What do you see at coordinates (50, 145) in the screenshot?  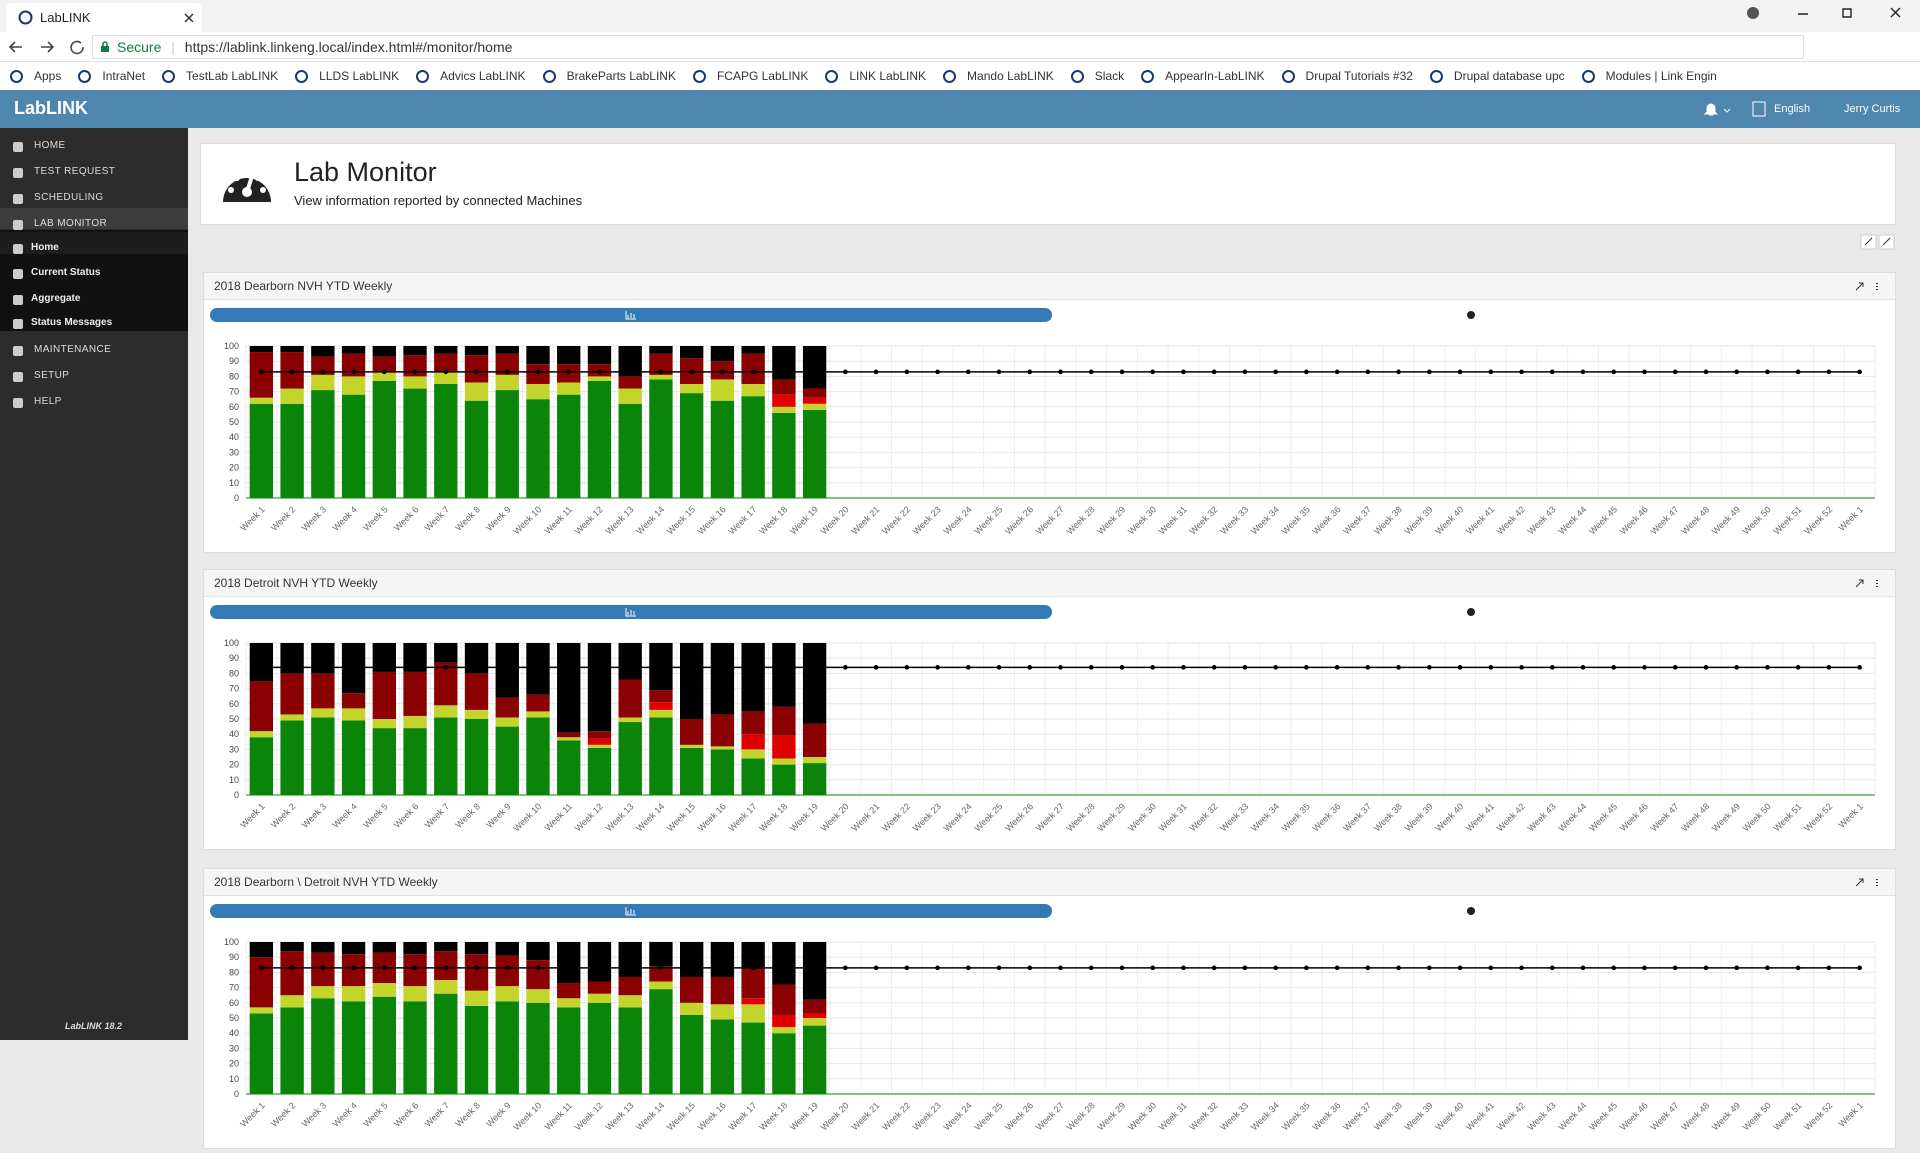 I see `menu-item: HOME` at bounding box center [50, 145].